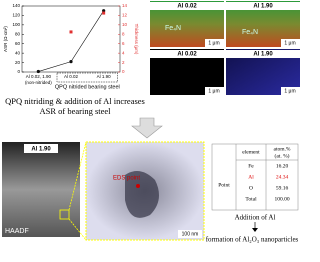 This screenshot has height=262, width=320. What do you see at coordinates (39, 76) in the screenshot?
I see `x-tick-label: Al 0.02, 1.90` at bounding box center [39, 76].